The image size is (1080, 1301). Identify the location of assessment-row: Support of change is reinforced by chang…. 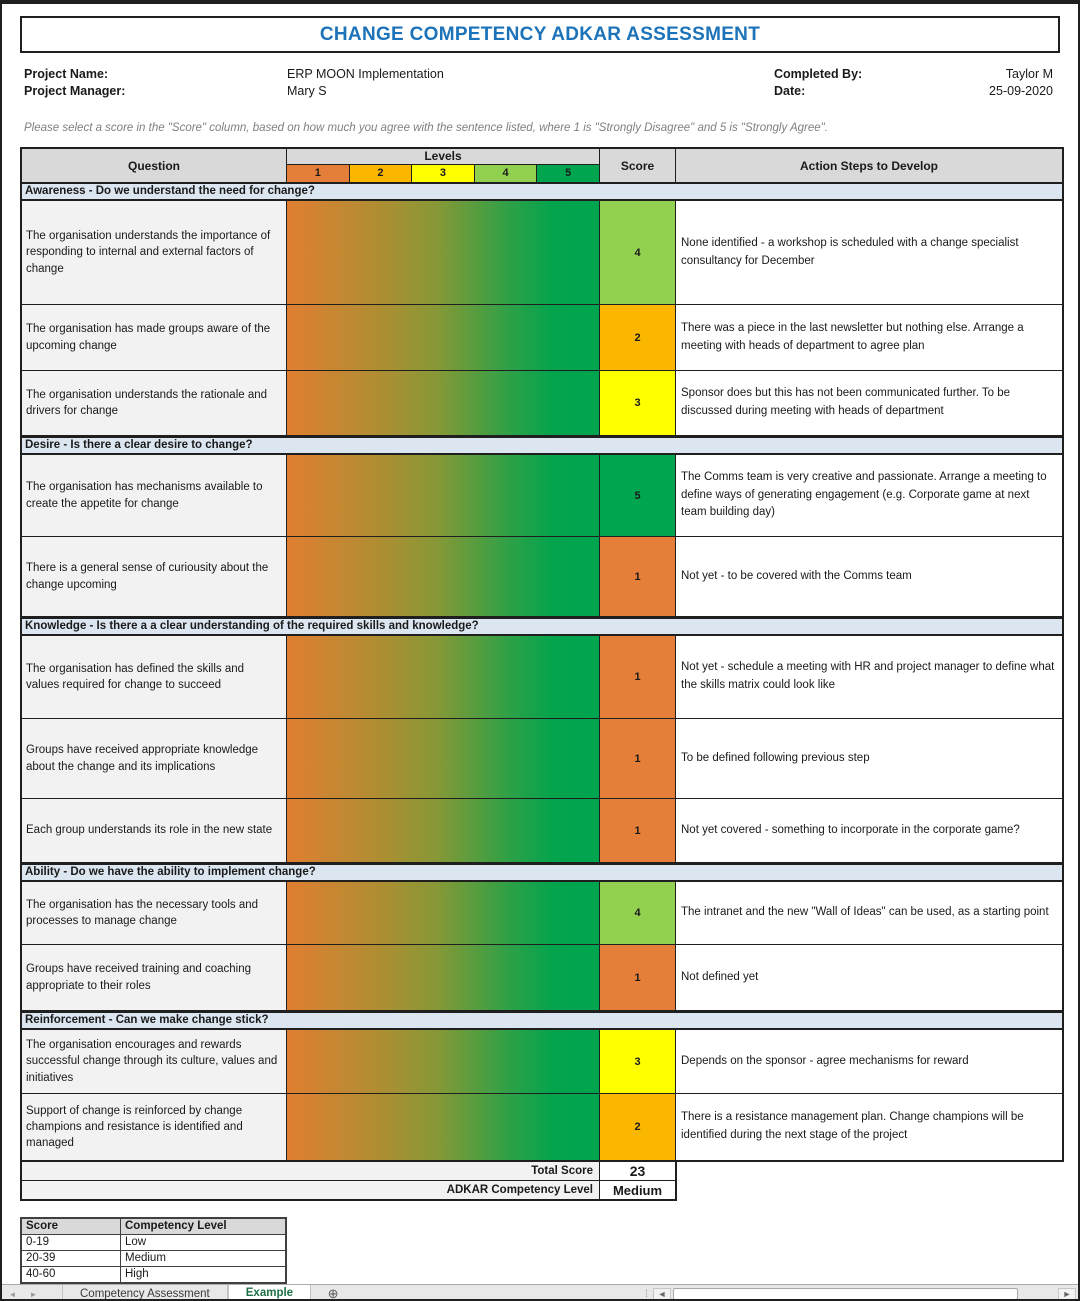
(542, 1127).